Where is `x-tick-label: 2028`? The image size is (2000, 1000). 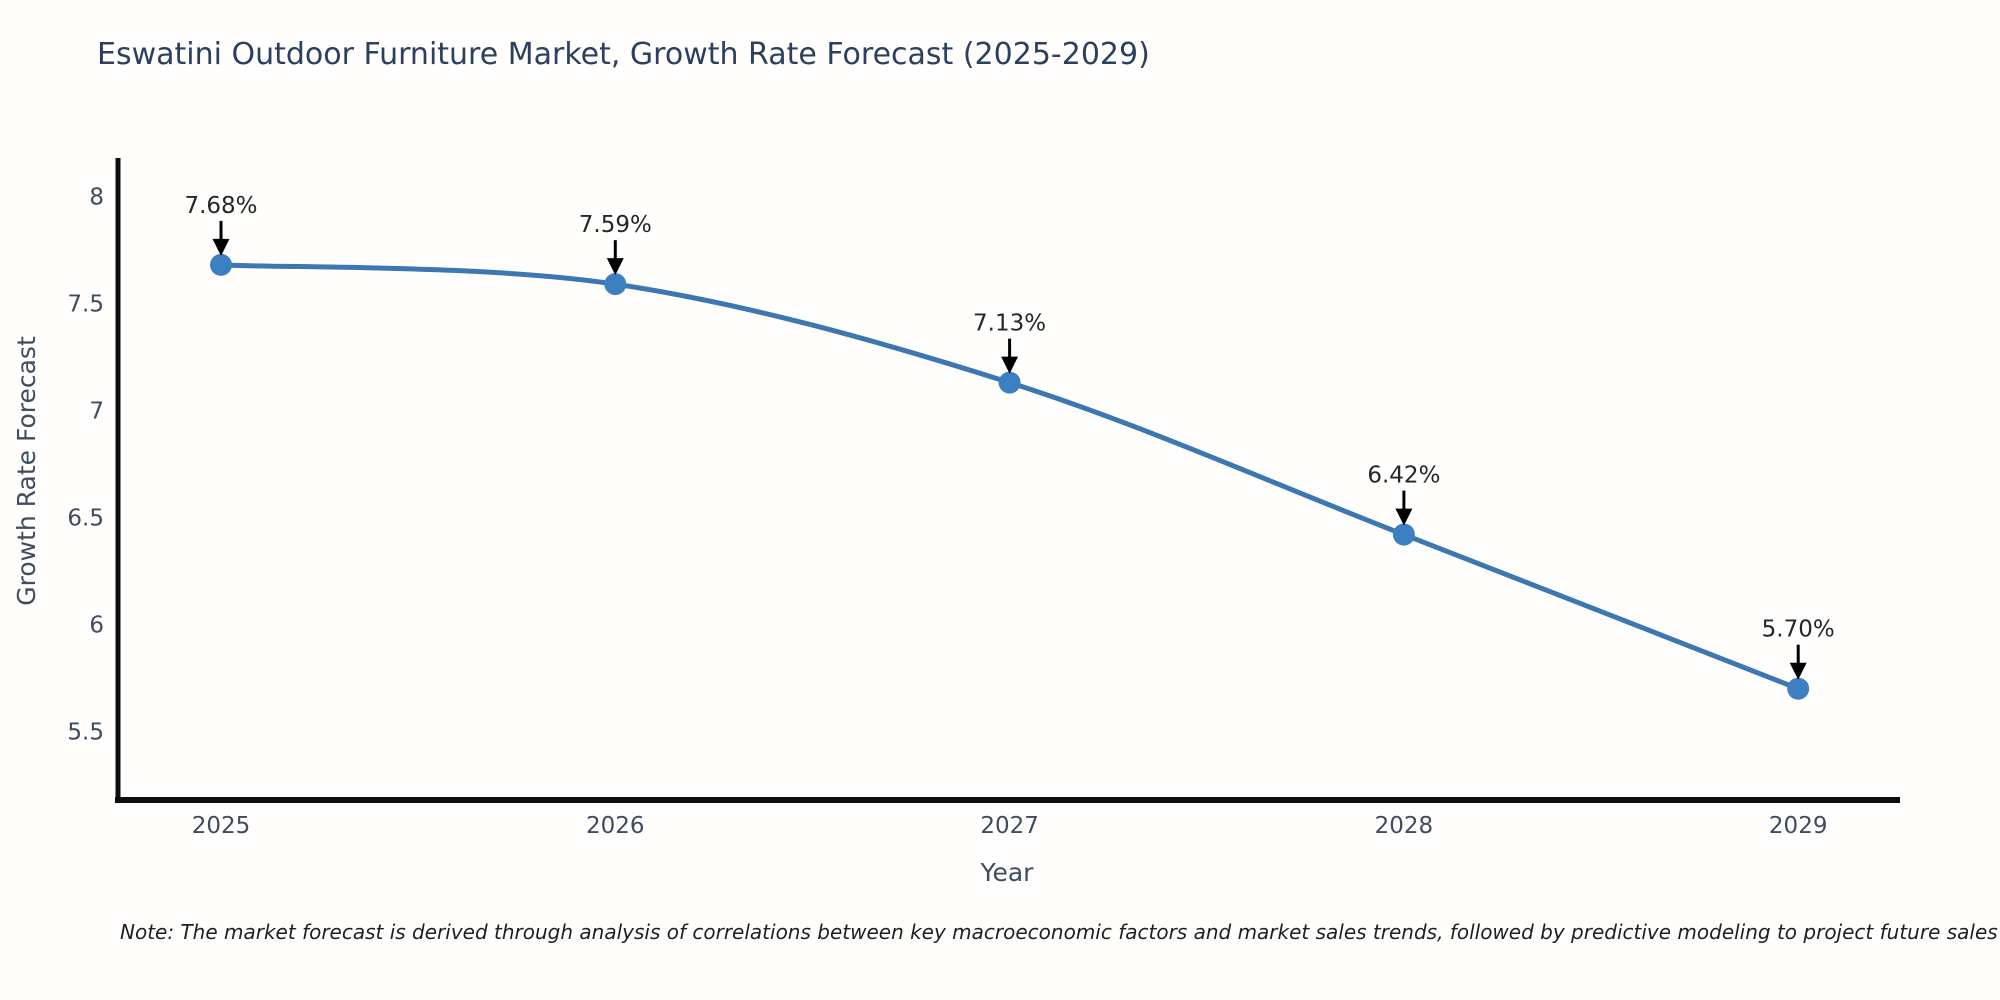
x-tick-label: 2028 is located at coordinates (1404, 826).